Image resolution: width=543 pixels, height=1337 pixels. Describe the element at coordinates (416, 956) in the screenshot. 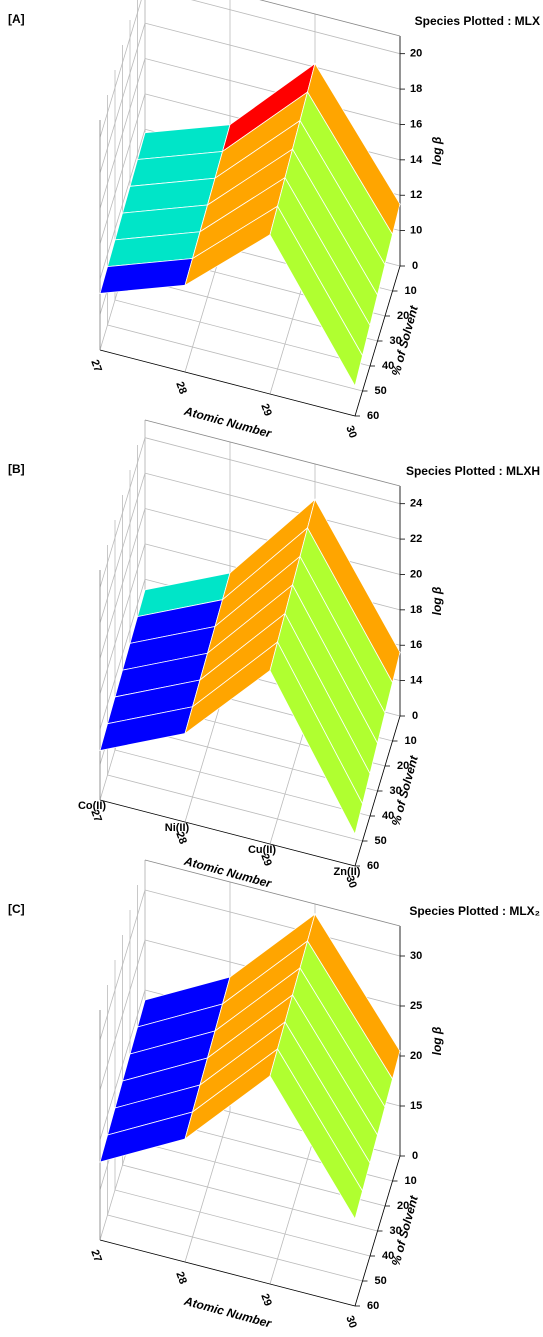

I see `z-tick-label: 30` at that location.